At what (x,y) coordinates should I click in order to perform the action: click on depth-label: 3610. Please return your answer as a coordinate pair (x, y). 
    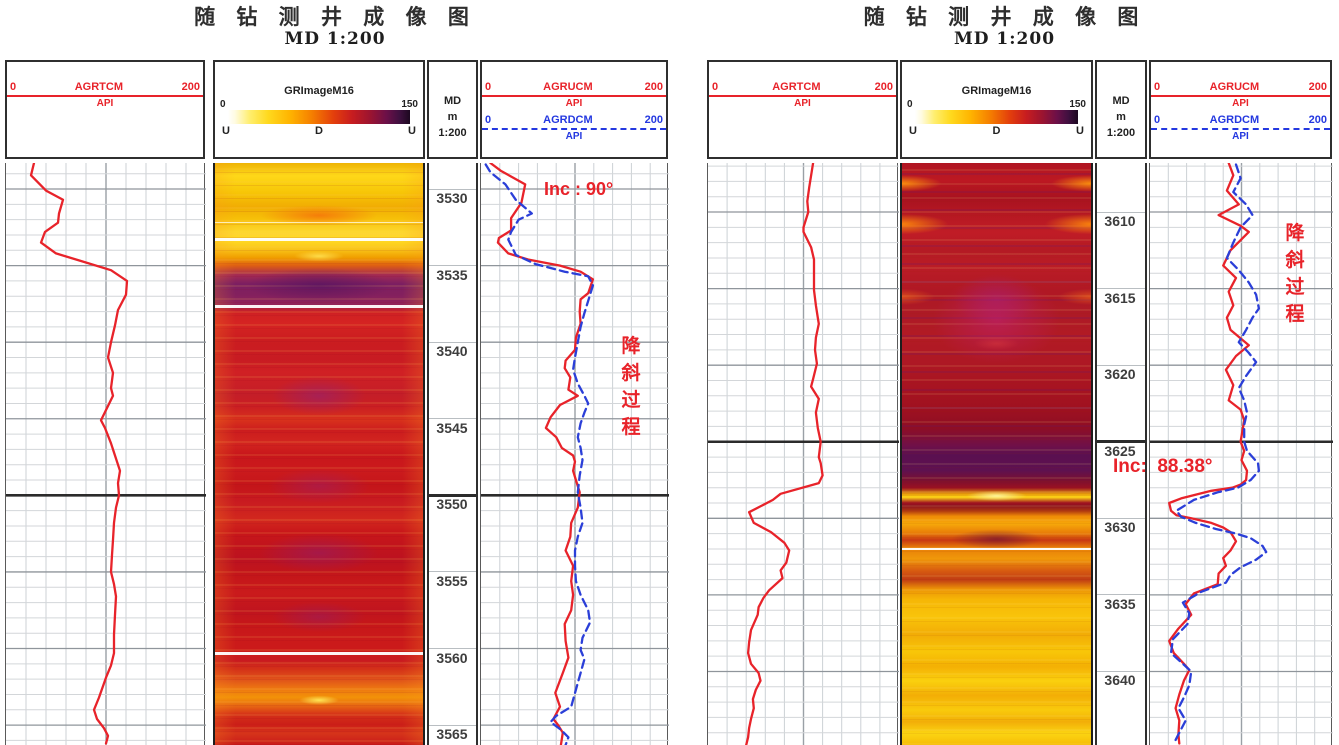
    Looking at the image, I should click on (1120, 221).